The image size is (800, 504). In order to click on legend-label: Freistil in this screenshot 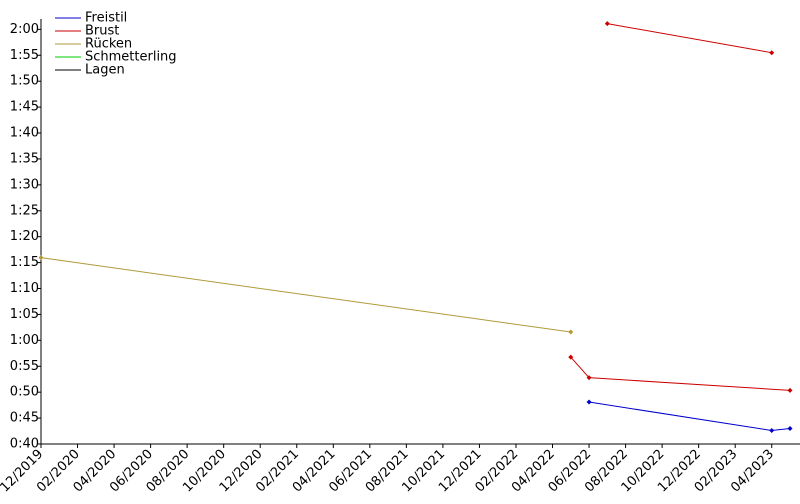, I will do `click(106, 18)`.